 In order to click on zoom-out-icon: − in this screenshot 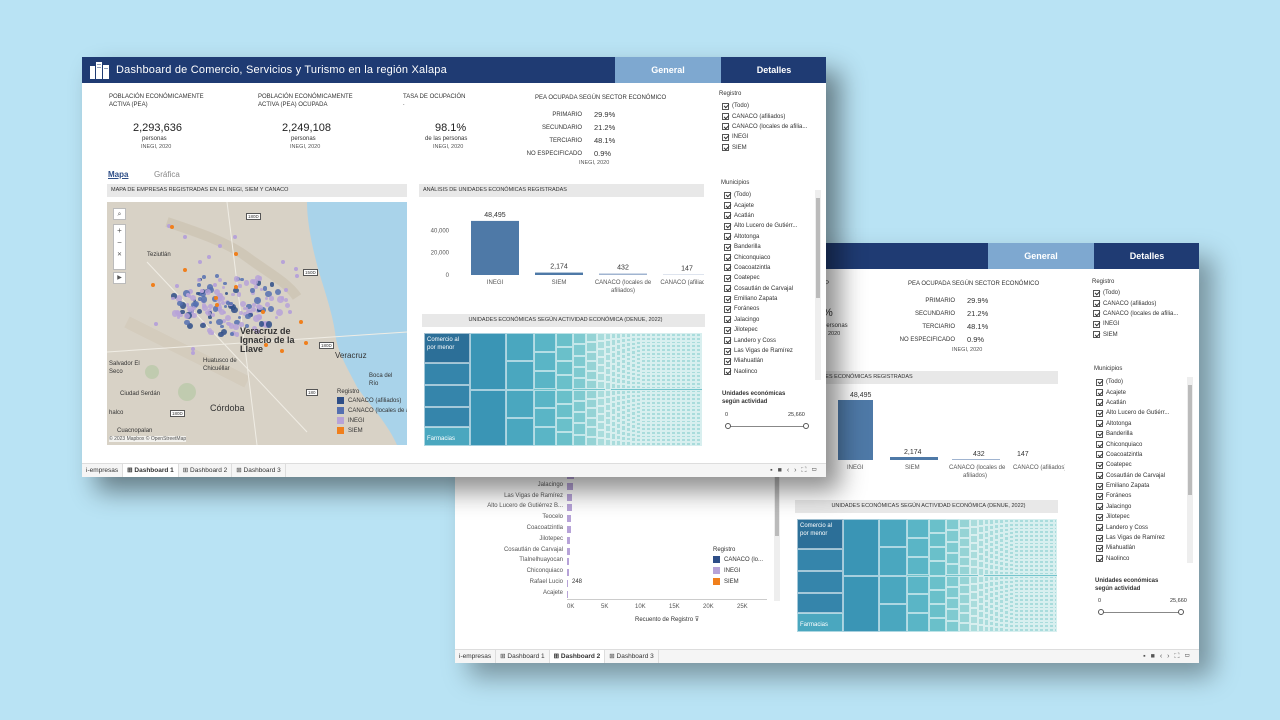, I will do `click(119, 242)`.